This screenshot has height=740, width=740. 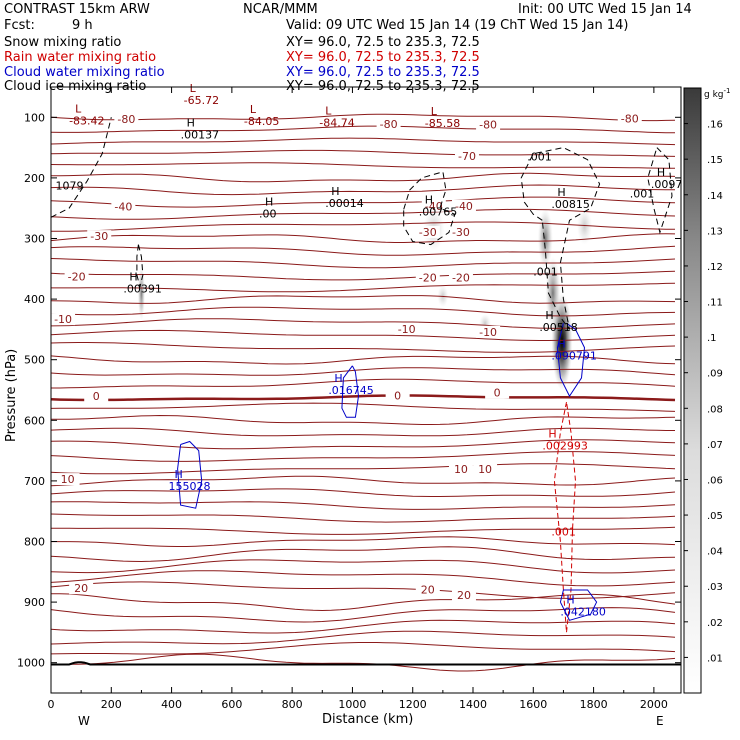 I want to click on extremum-value: 155028, so click(x=190, y=486).